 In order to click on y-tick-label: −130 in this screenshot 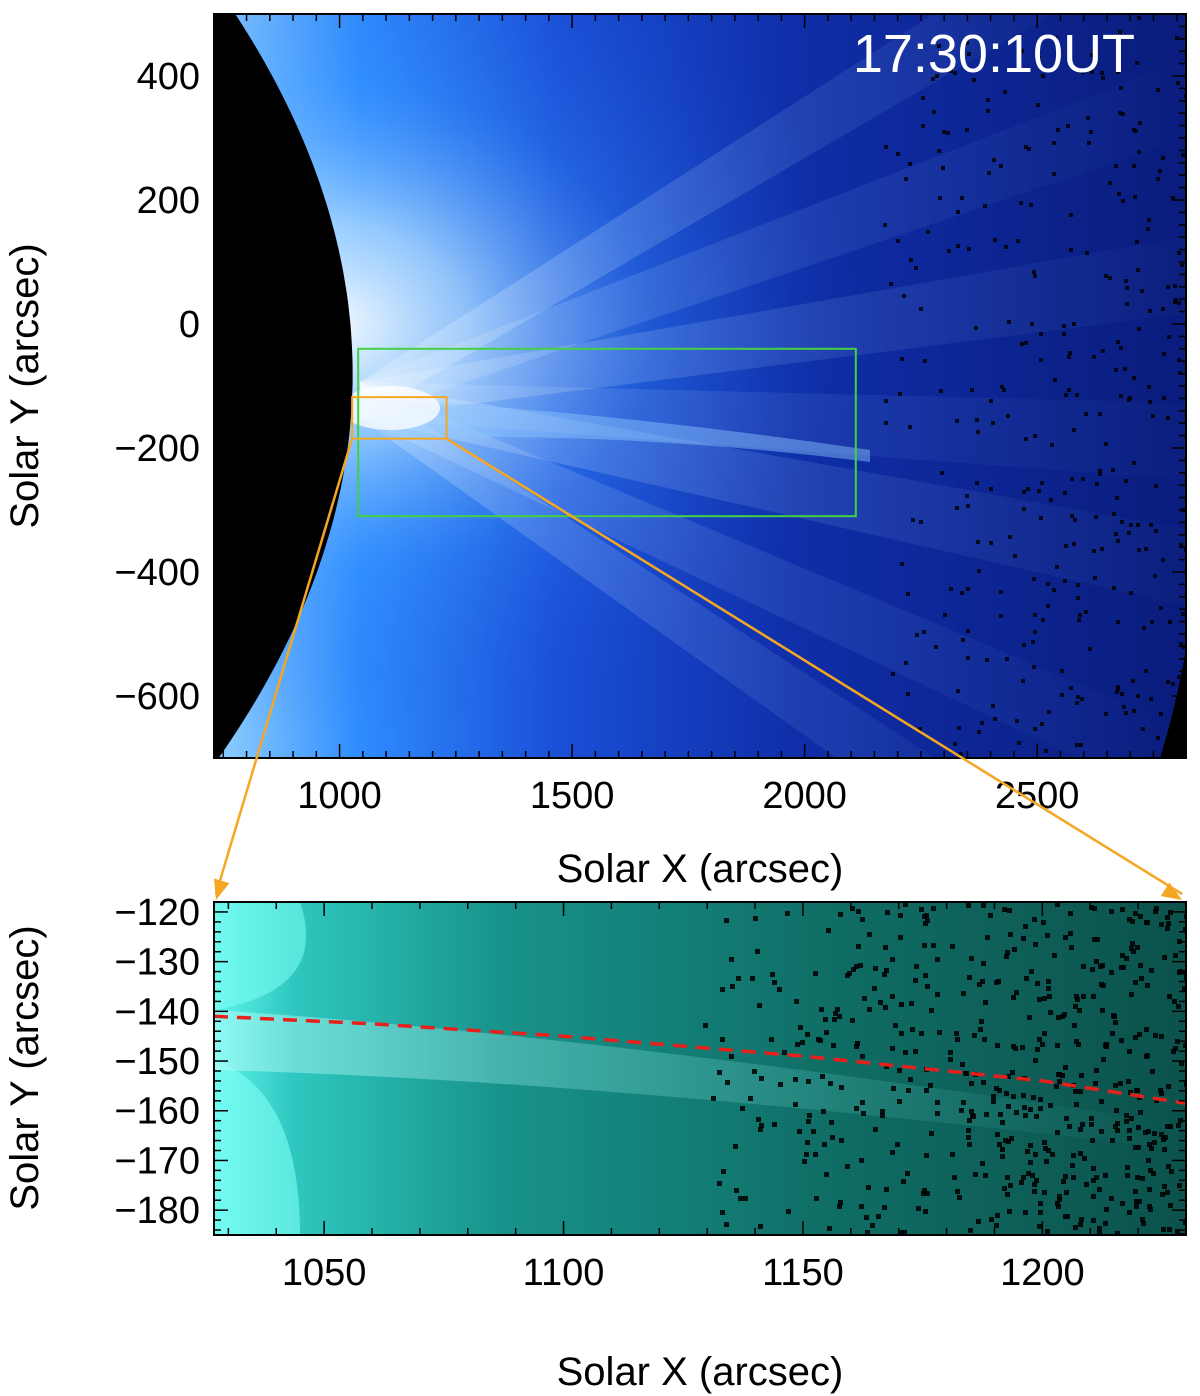, I will do `click(157, 963)`.